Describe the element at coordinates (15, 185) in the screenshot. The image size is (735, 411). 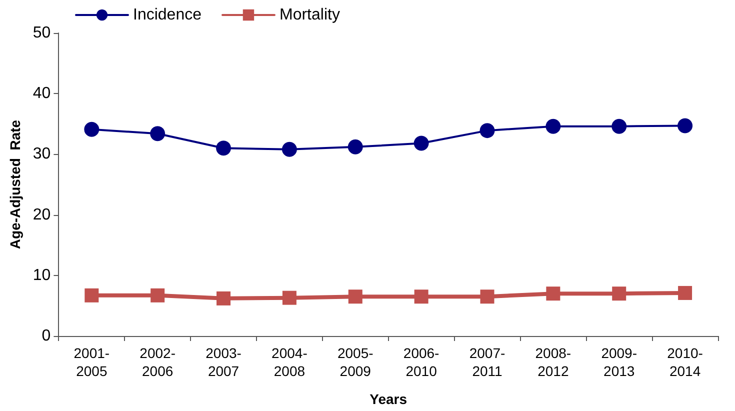
I see `y-axis-title: Age-Adjusted Rate` at that location.